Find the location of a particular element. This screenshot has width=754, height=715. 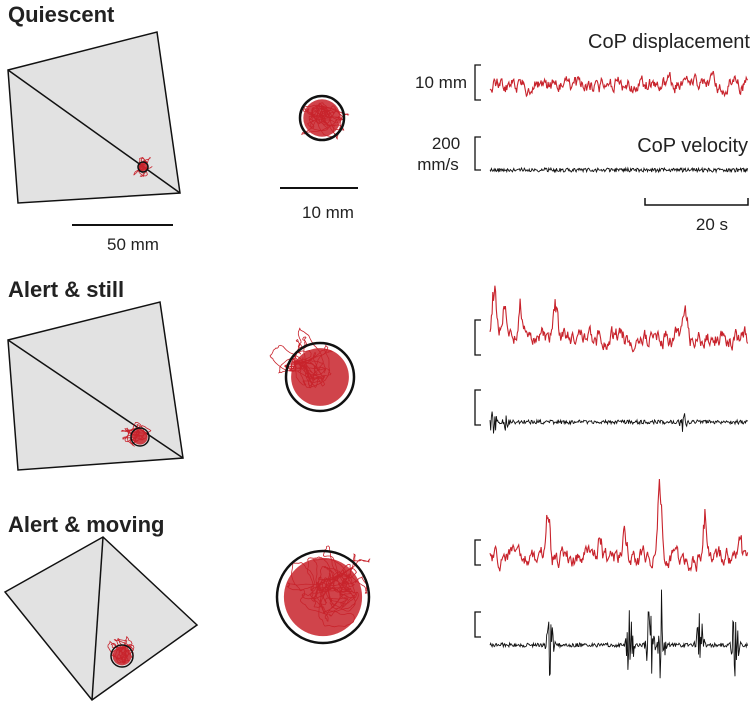

panel-title: Quiescent is located at coordinates (61, 14).